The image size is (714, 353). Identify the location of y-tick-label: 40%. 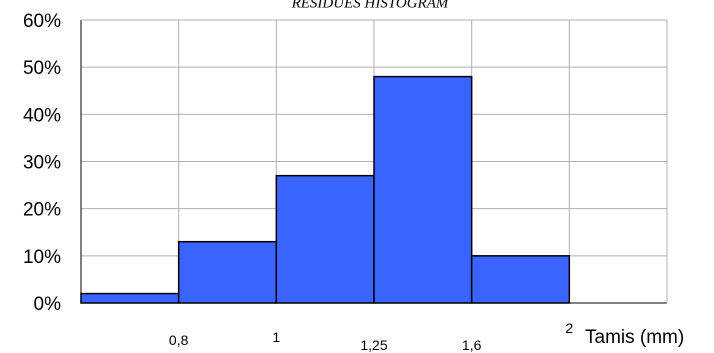
(42, 115).